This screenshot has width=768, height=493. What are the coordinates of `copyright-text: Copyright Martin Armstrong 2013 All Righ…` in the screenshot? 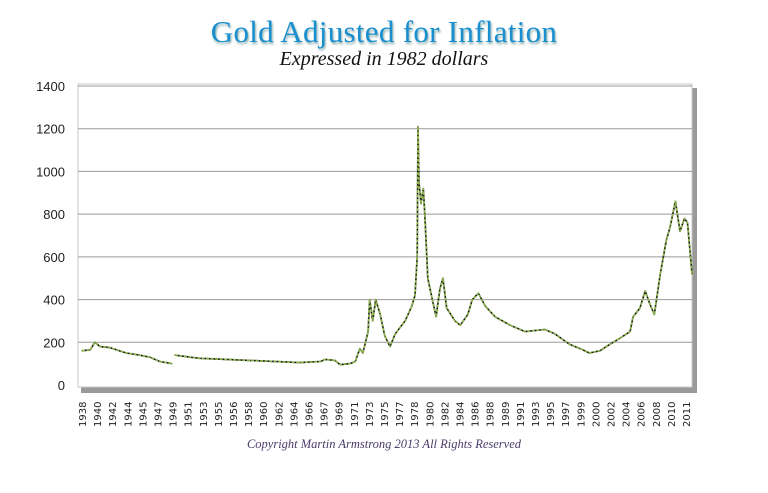 It's located at (384, 444).